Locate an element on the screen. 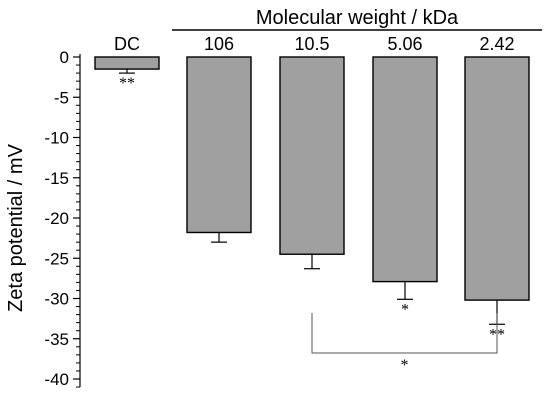 The image size is (550, 402). bracket-label: * is located at coordinates (405, 365).